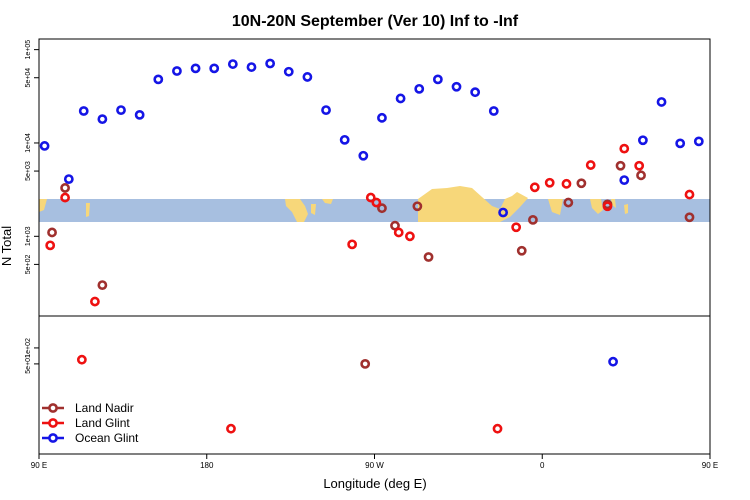 This screenshot has width=750, height=500. What do you see at coordinates (28, 171) in the screenshot?
I see `y-tick-label: 5e+03` at bounding box center [28, 171].